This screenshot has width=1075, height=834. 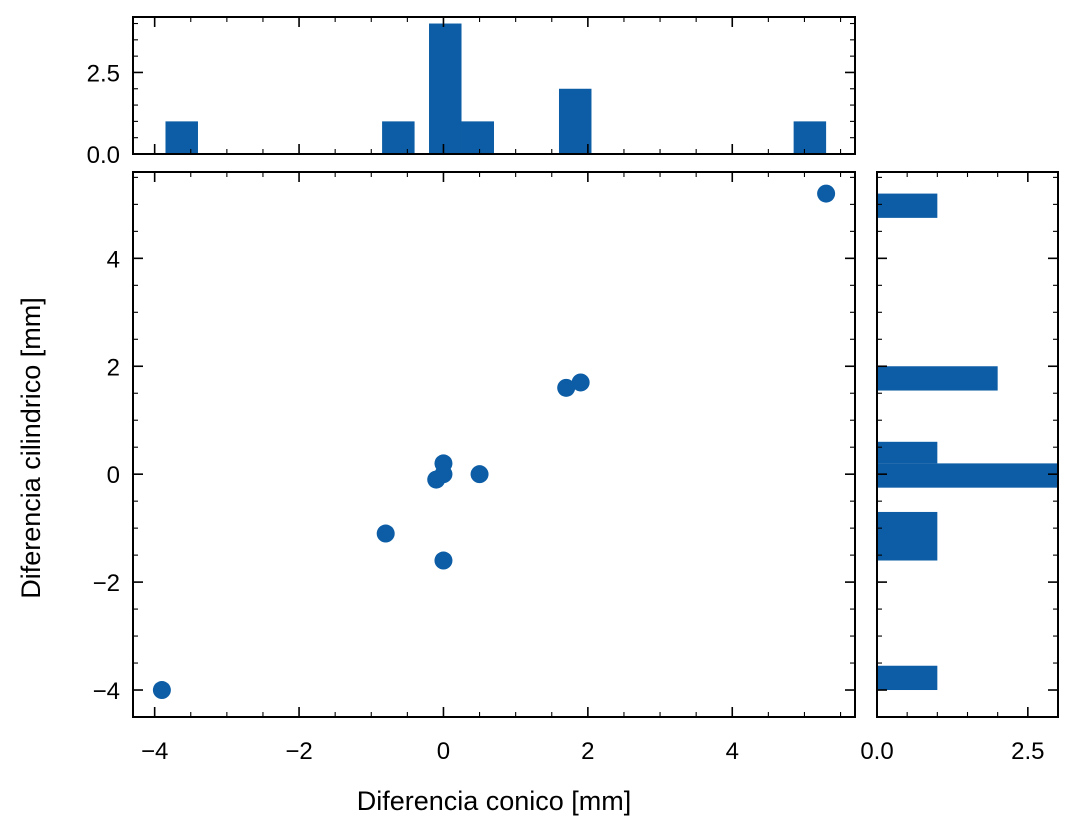 What do you see at coordinates (496, 89) in the screenshot?
I see `top-histogram-bars` at bounding box center [496, 89].